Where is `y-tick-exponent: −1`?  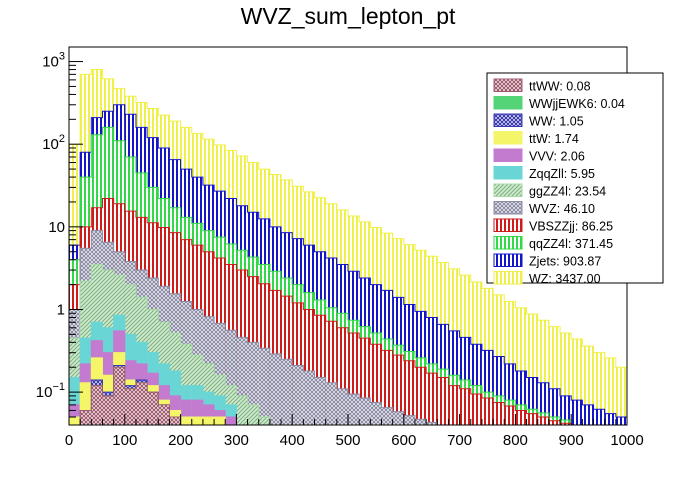
y-tick-exponent: −1 is located at coordinates (58, 387).